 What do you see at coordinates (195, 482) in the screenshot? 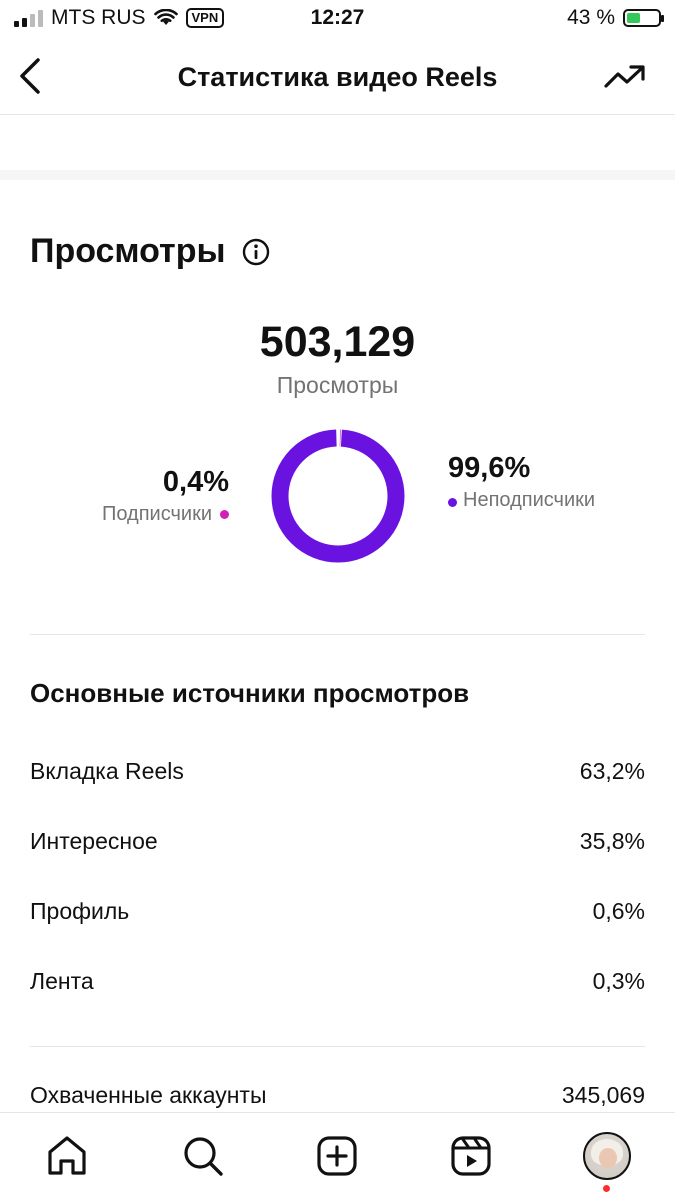
I see `followers-percent: 0,4%` at bounding box center [195, 482].